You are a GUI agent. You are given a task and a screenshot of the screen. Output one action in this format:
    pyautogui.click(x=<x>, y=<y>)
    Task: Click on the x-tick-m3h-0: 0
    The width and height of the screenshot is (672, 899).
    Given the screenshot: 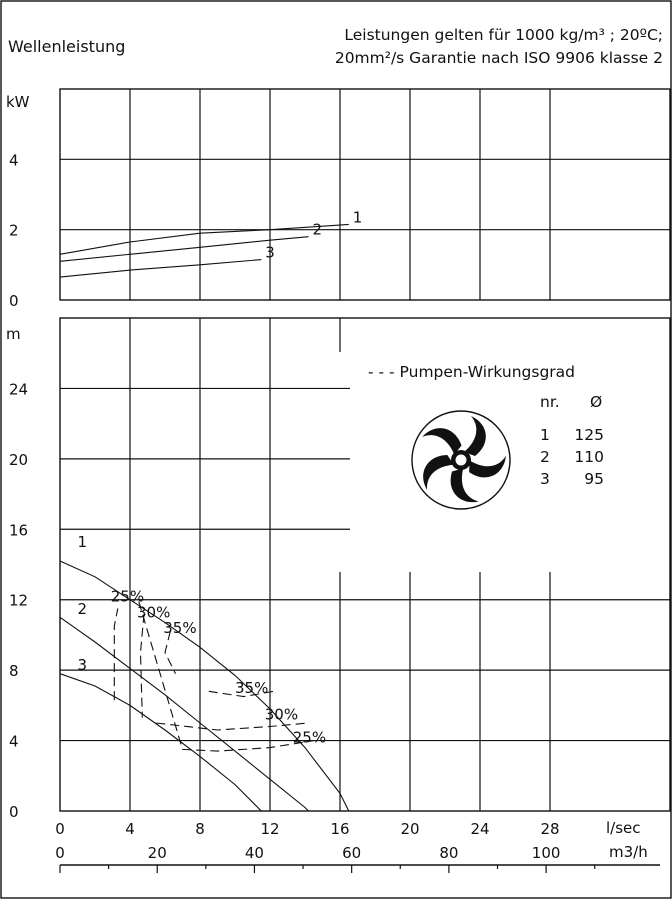 What is the action you would take?
    pyautogui.click(x=60, y=853)
    